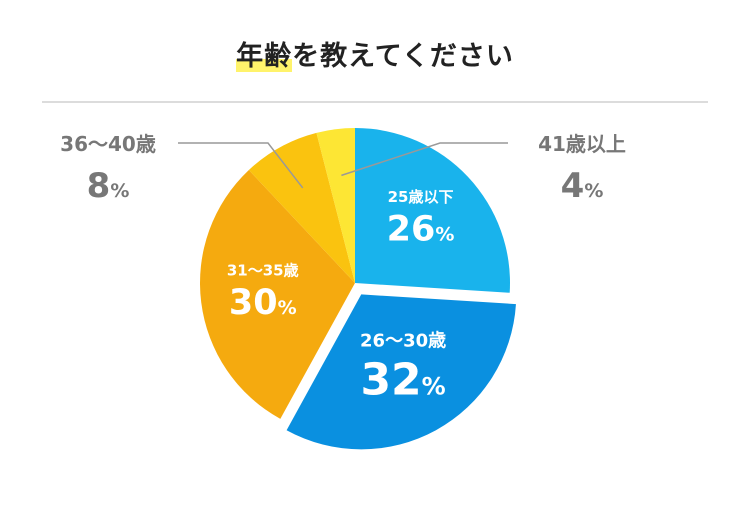 This screenshot has width=750, height=510. I want to click on slice-value-2: 32%, so click(402, 380).